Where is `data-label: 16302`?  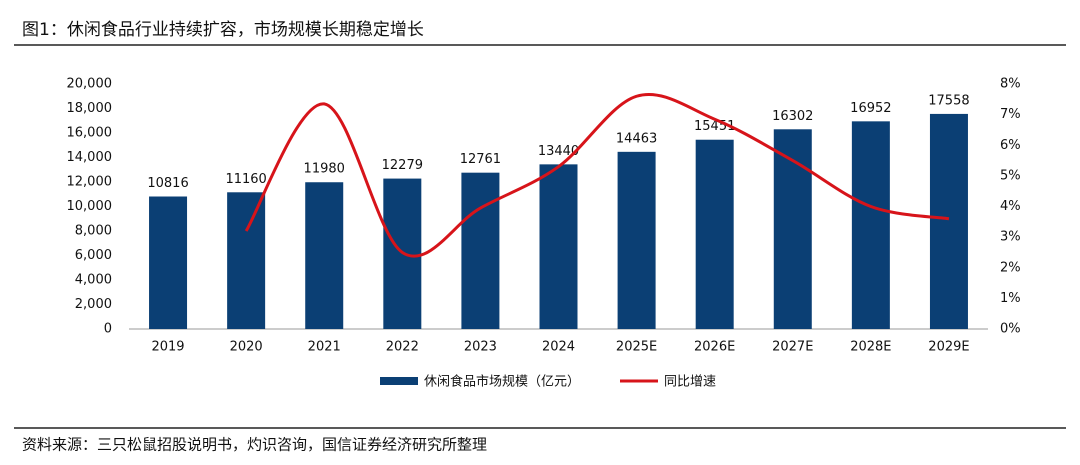 data-label: 16302 is located at coordinates (792, 116).